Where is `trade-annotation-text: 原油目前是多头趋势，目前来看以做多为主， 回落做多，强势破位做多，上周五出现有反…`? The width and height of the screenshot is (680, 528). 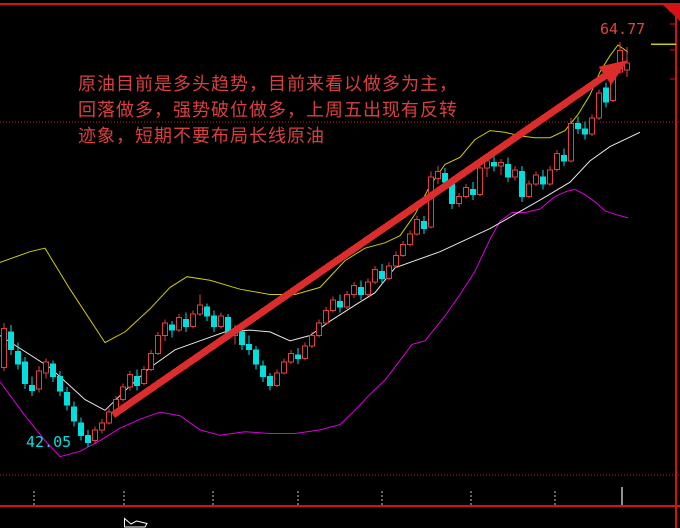 trade-annotation-text: 原油目前是多头趋势，目前来看以做多为主， 回落做多，强势破位做多，上周五出现有反… is located at coordinates (268, 110).